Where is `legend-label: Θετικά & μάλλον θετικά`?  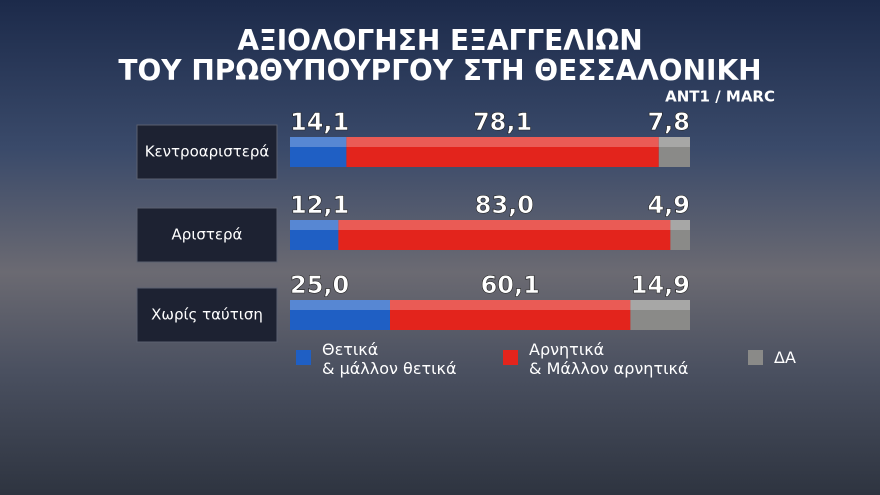 legend-label: Θετικά & μάλλον θετικά is located at coordinates (389, 359).